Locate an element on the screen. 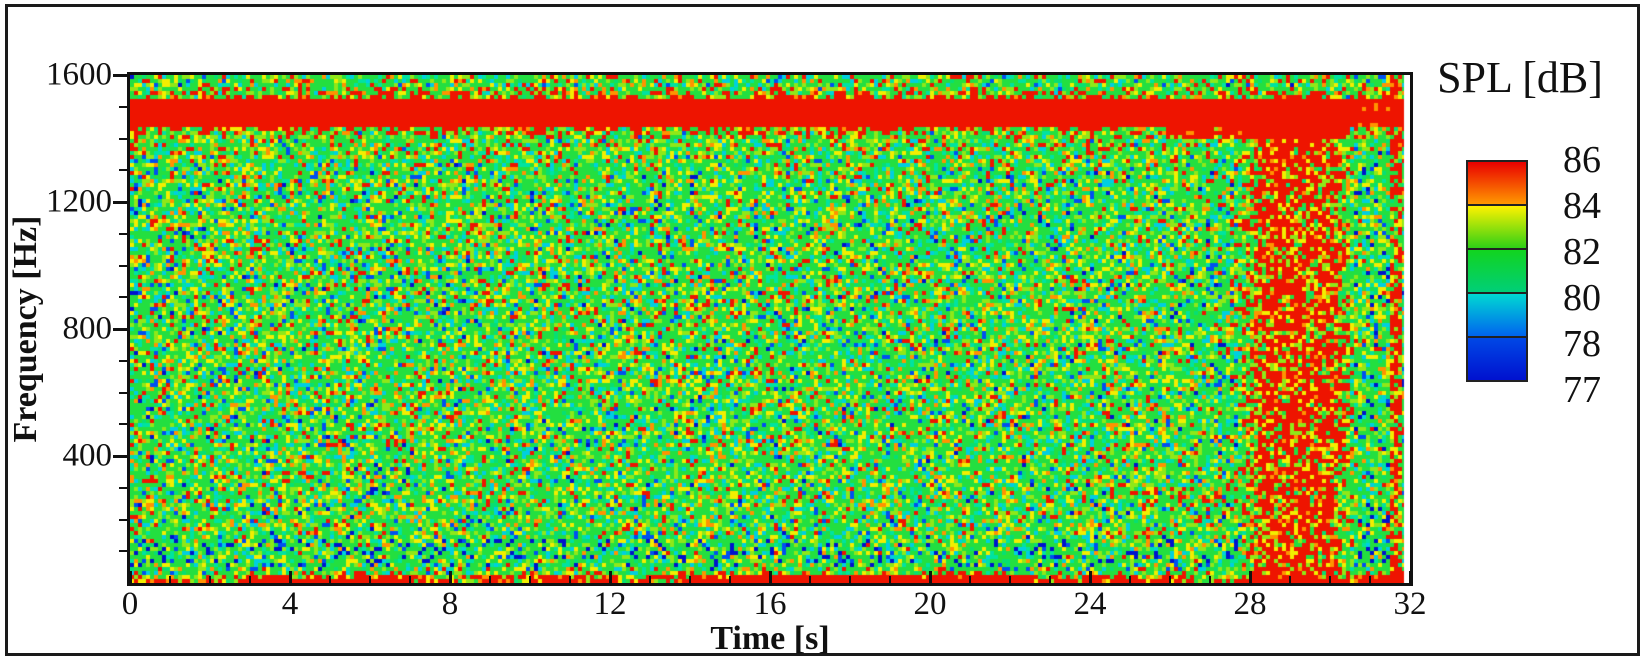  x-tick-label: 8 is located at coordinates (450, 604).